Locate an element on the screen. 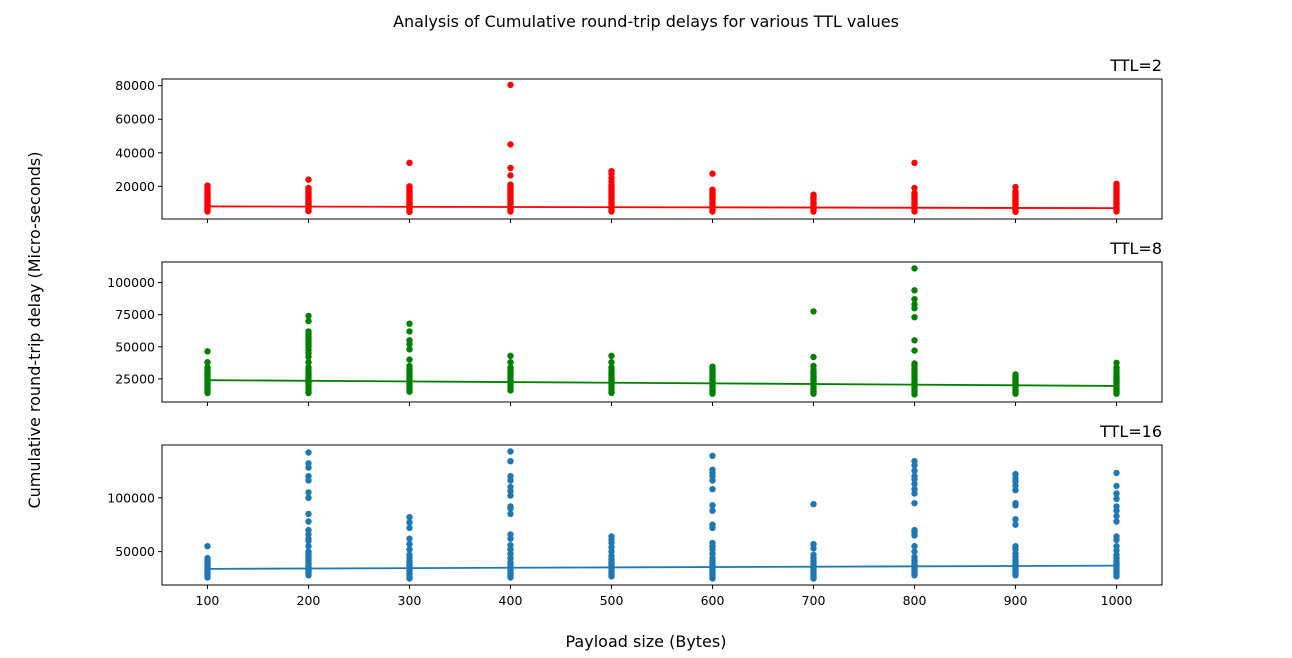 The image size is (1292, 658). x-tick-label: 400 is located at coordinates (511, 600).